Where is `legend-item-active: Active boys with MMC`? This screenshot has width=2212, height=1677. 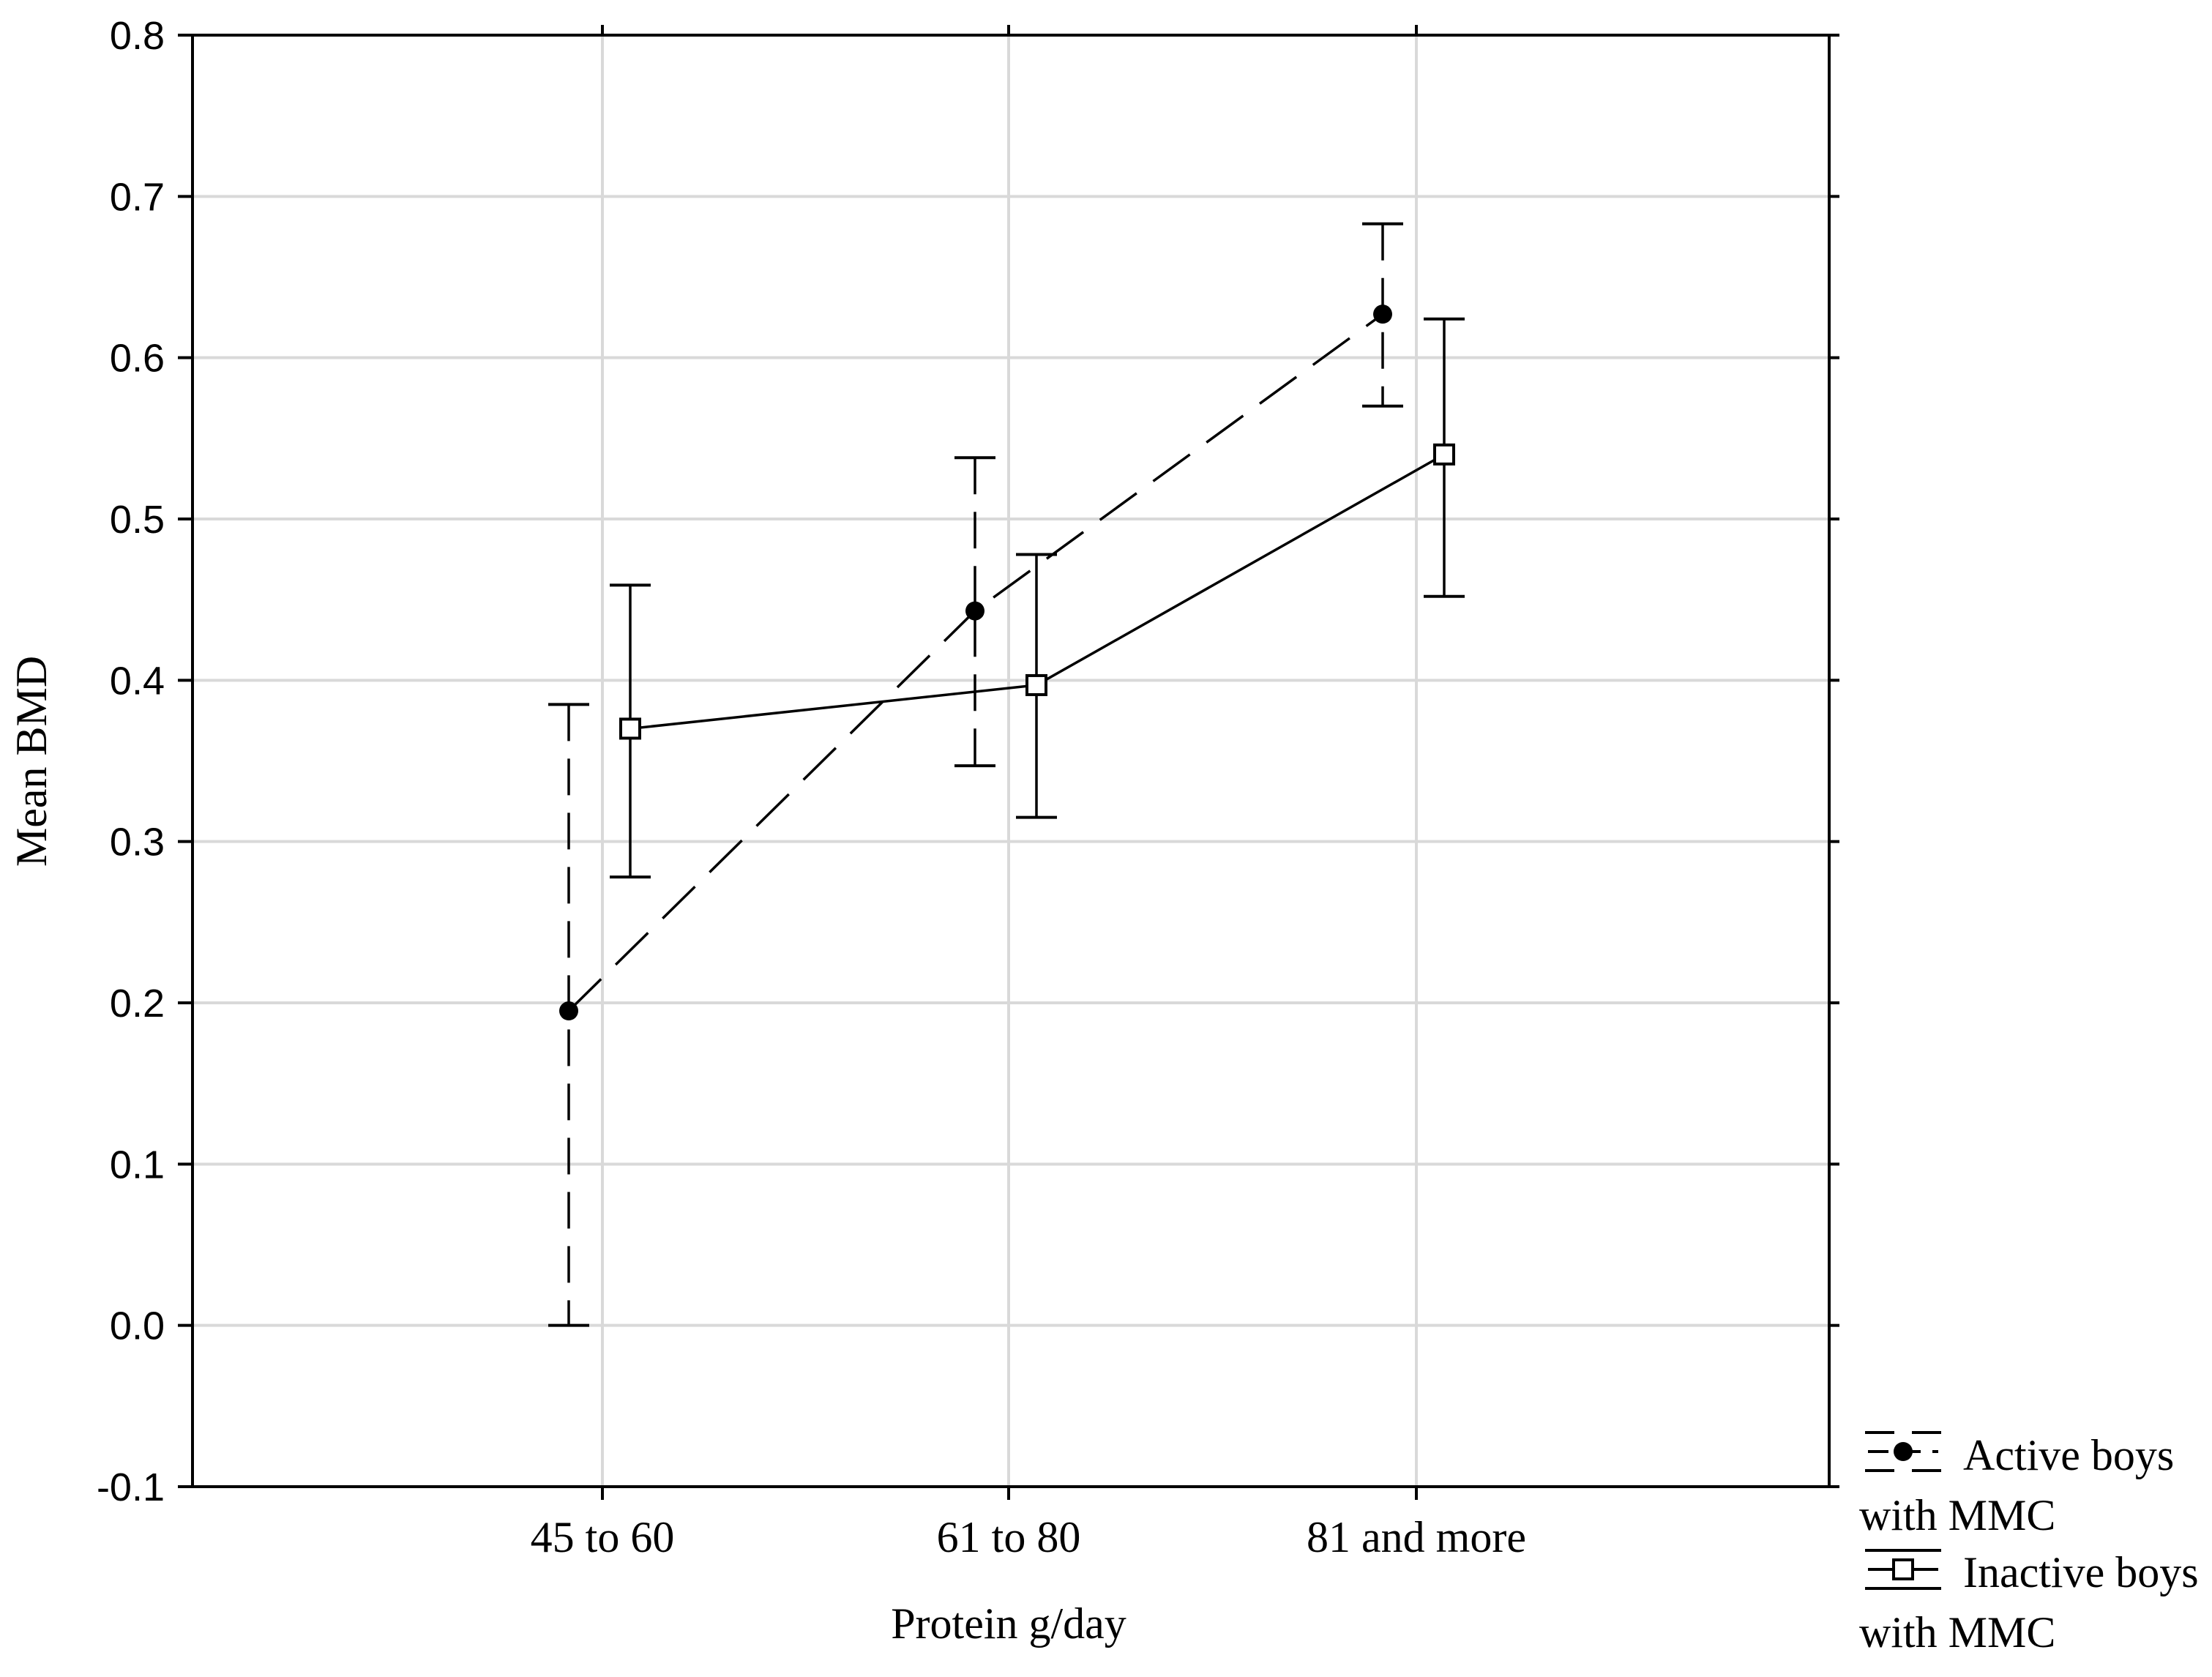
legend-item-active: Active boys with MMC is located at coordinates (2017, 1485).